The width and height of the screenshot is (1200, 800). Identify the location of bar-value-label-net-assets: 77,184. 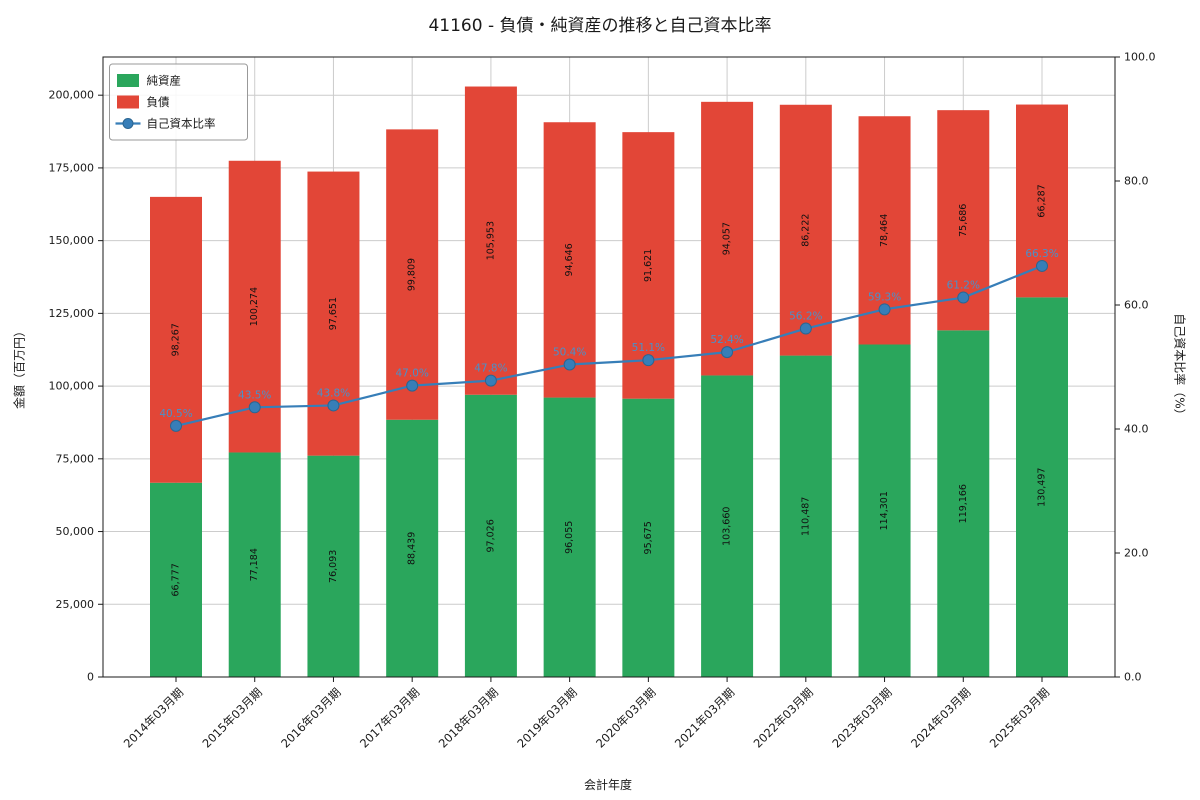
(254, 564).